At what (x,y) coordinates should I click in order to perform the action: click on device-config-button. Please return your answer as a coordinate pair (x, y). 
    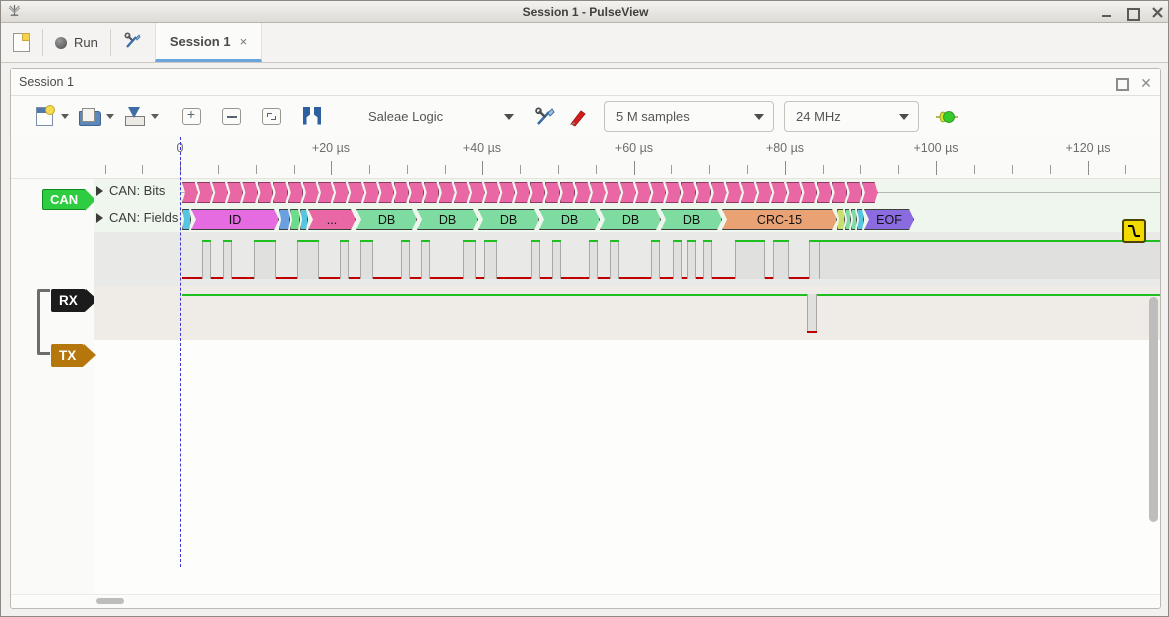
    Looking at the image, I should click on (545, 117).